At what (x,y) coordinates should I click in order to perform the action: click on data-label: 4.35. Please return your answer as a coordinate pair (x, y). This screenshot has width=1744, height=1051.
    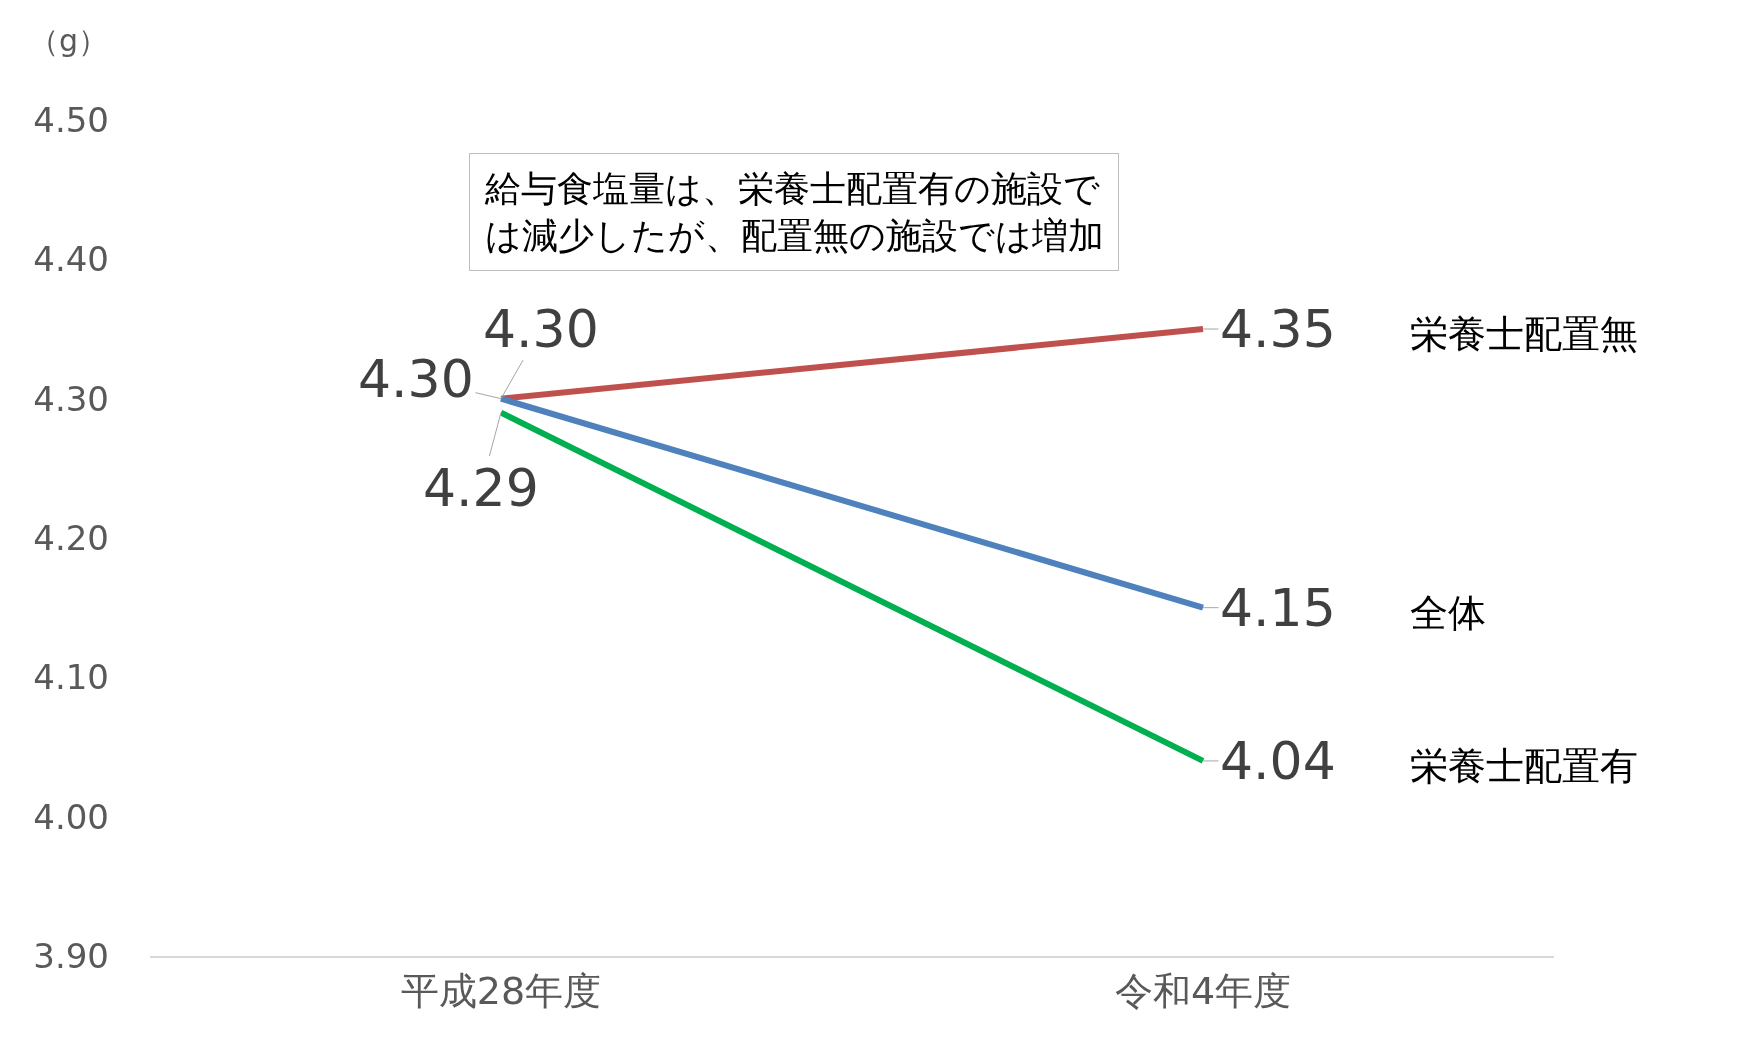
    Looking at the image, I should click on (1278, 329).